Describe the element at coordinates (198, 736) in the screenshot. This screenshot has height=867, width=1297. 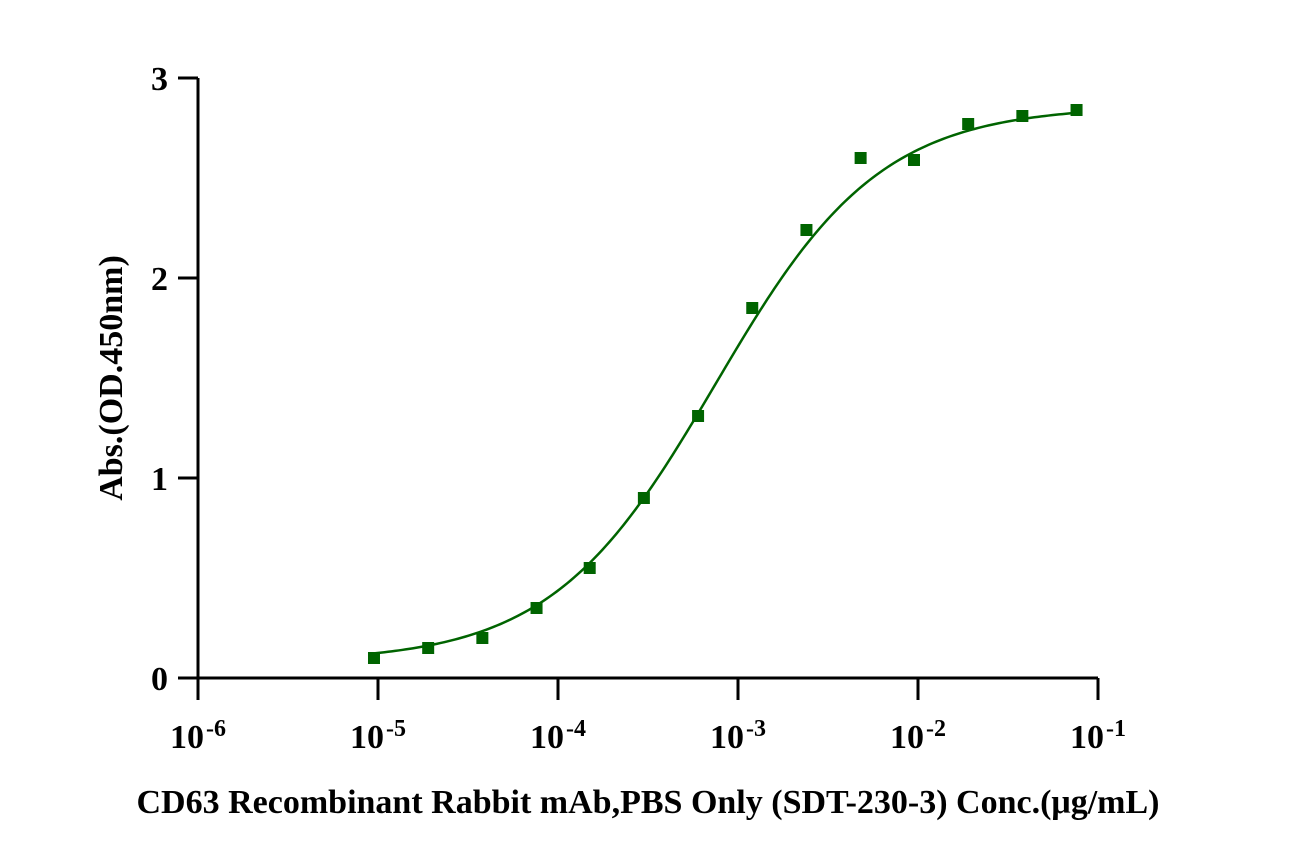
I see `x-tick-label: 10⁻⁶` at that location.